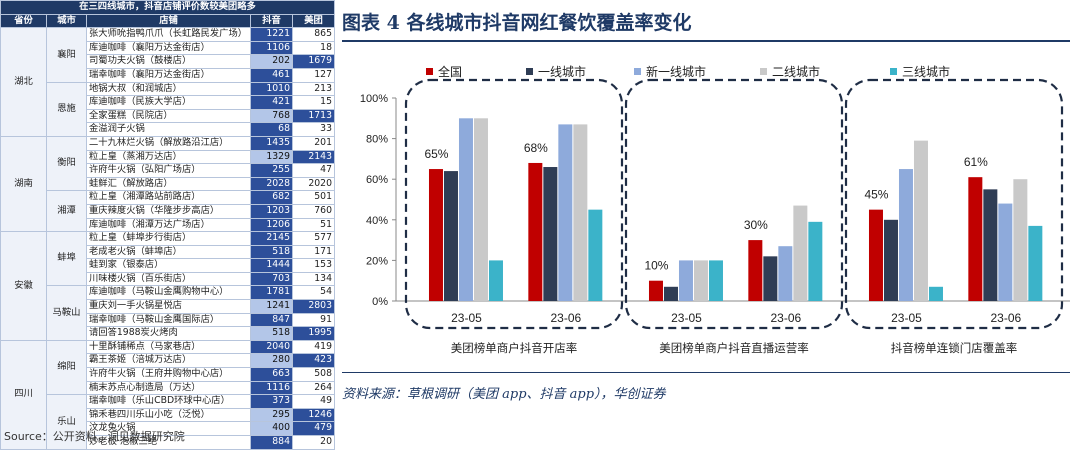 This screenshot has width=1080, height=450. What do you see at coordinates (66, 163) in the screenshot?
I see `city-cell: 衡阳` at bounding box center [66, 163].